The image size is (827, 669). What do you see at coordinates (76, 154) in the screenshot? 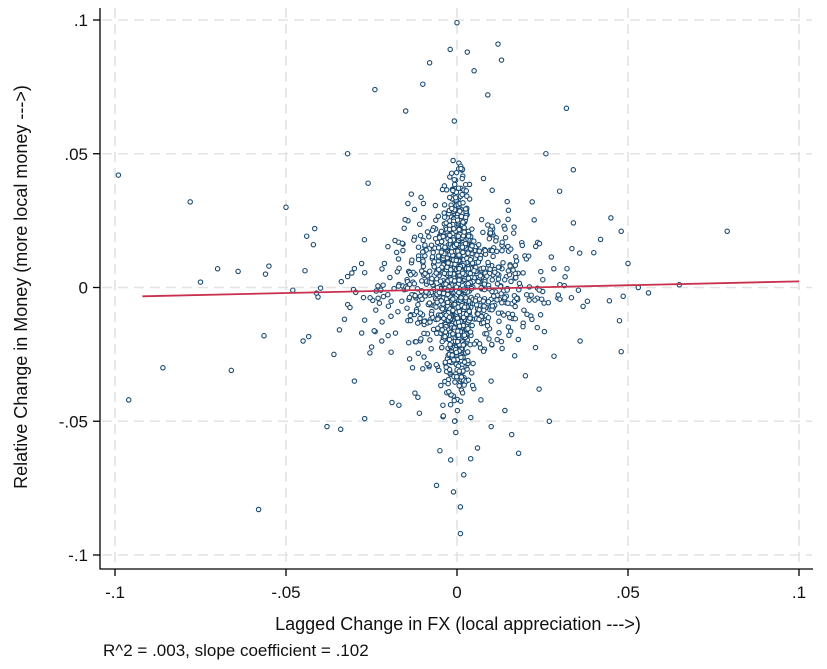
I see `y-tick-label: .05` at bounding box center [76, 154].